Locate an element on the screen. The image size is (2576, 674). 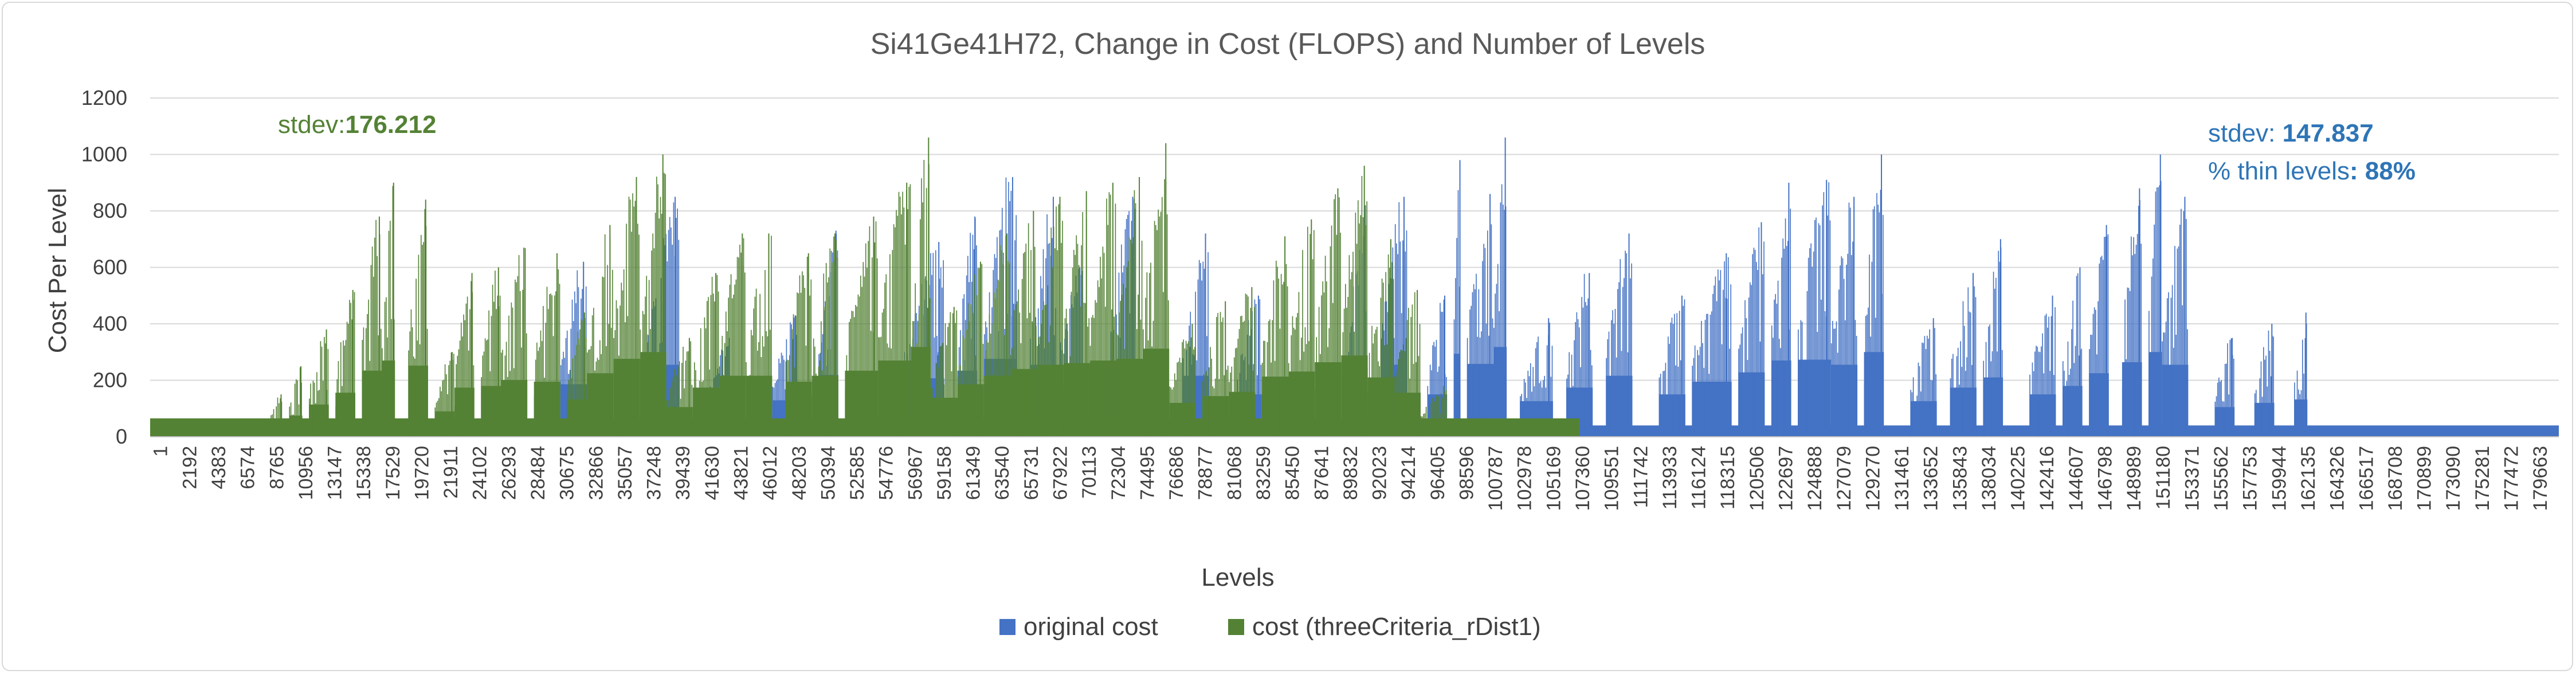
green-stdev-value: 176.212 is located at coordinates (390, 125).